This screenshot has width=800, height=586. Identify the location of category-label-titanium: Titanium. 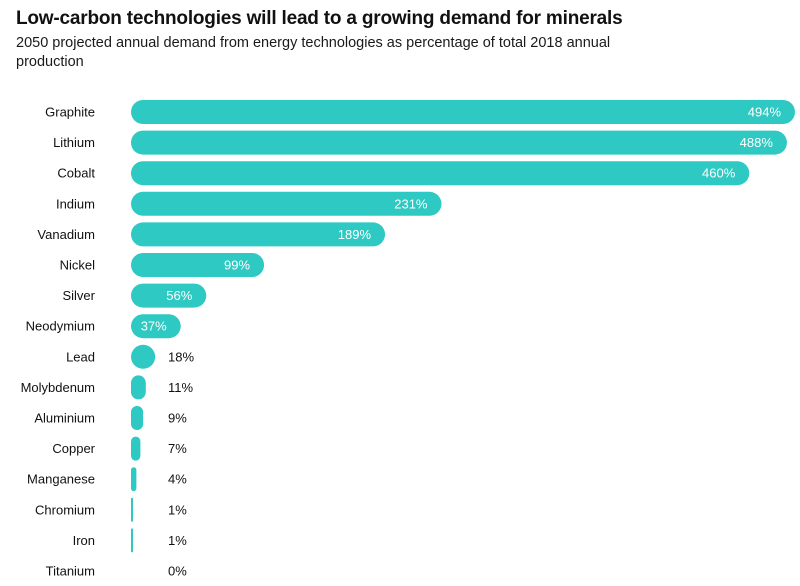
(70, 571).